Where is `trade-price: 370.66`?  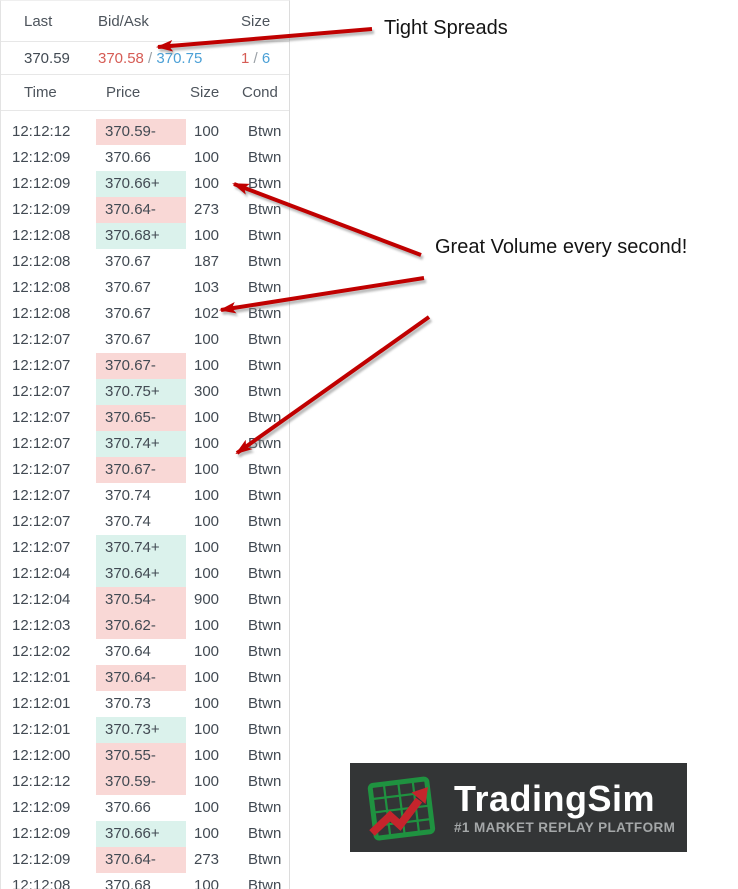 trade-price: 370.66 is located at coordinates (128, 807).